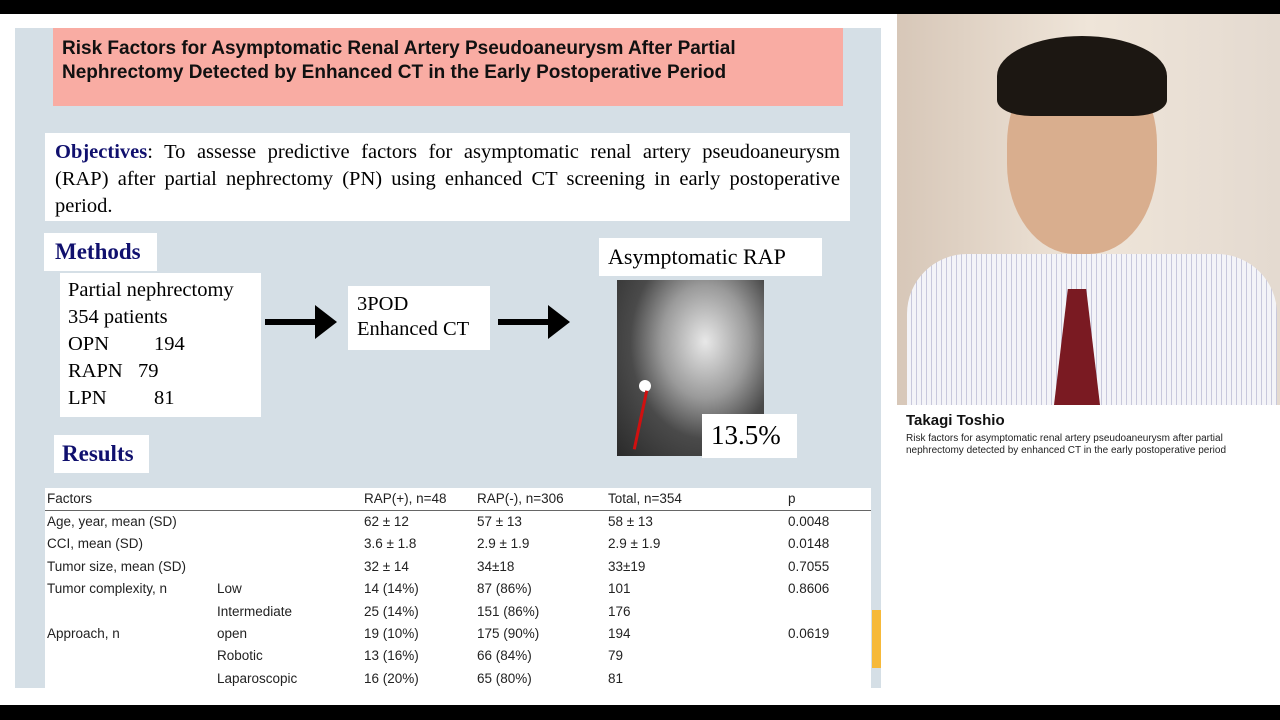 Image resolution: width=1280 pixels, height=720 pixels. What do you see at coordinates (391, 656) in the screenshot?
I see `table-cell: 13 (16%)` at bounding box center [391, 656].